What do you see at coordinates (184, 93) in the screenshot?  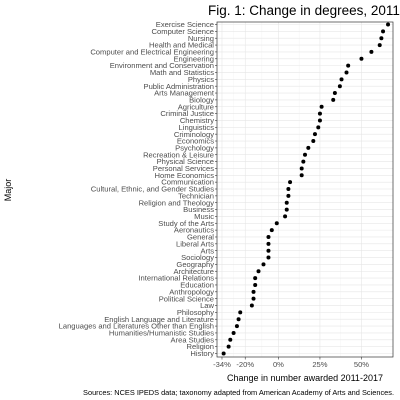 I see `category-label: Arts Management` at bounding box center [184, 93].